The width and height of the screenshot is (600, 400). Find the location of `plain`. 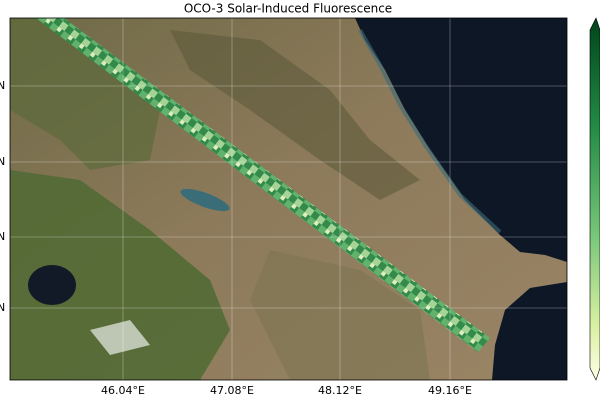

plain is located at coordinates (340, 315).